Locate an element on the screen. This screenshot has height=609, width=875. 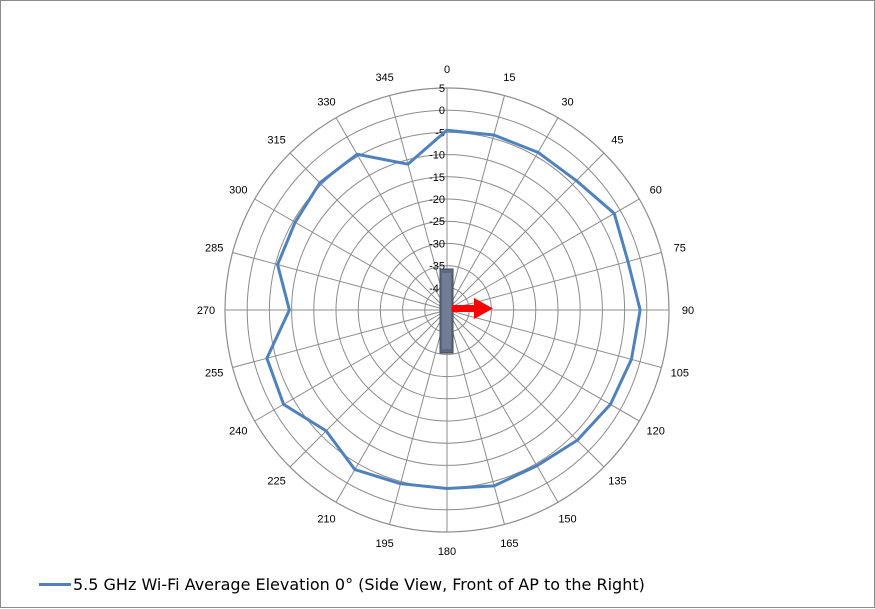
angle-tick-label: 345 is located at coordinates (384, 78).